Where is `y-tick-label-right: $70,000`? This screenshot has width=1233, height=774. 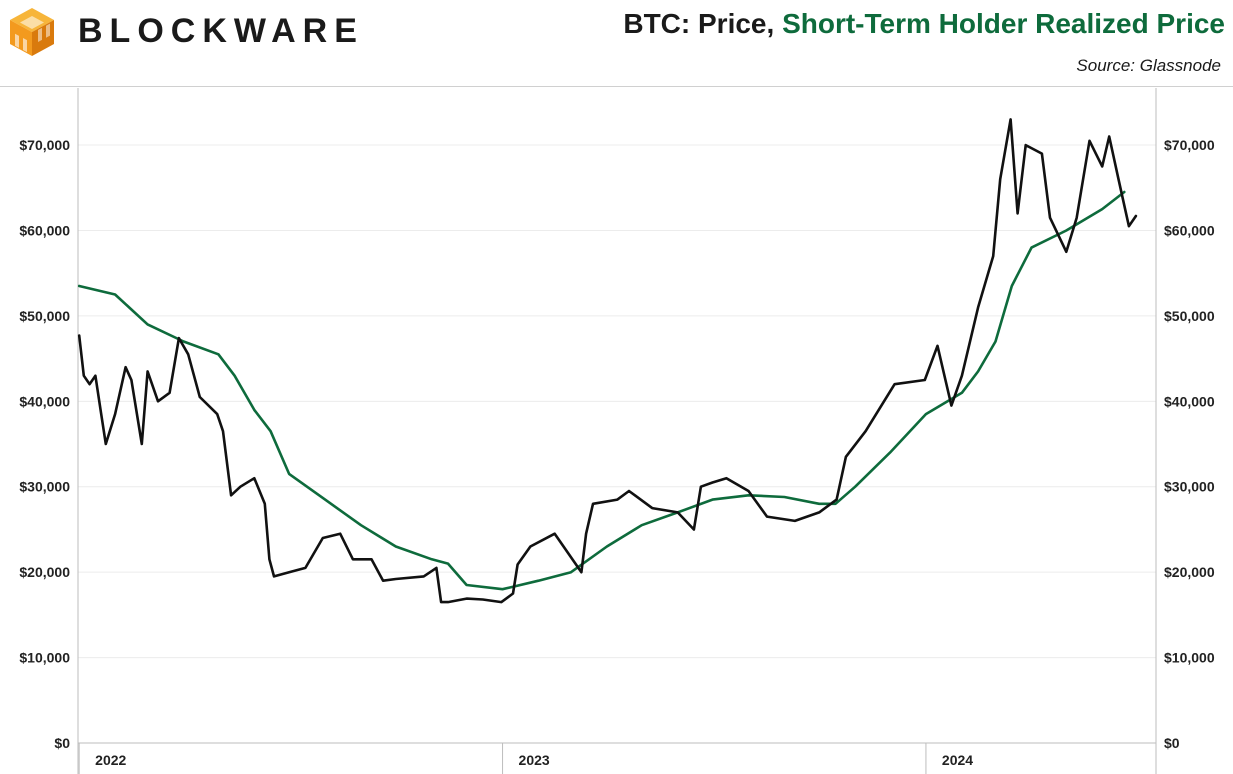 y-tick-label-right: $70,000 is located at coordinates (1189, 145).